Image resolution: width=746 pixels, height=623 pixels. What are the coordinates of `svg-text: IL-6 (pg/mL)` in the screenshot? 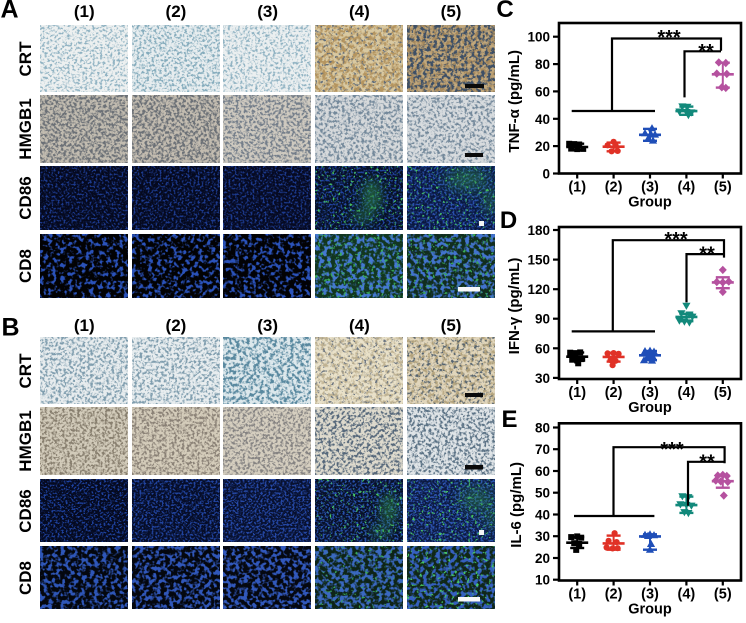 It's located at (516, 505).